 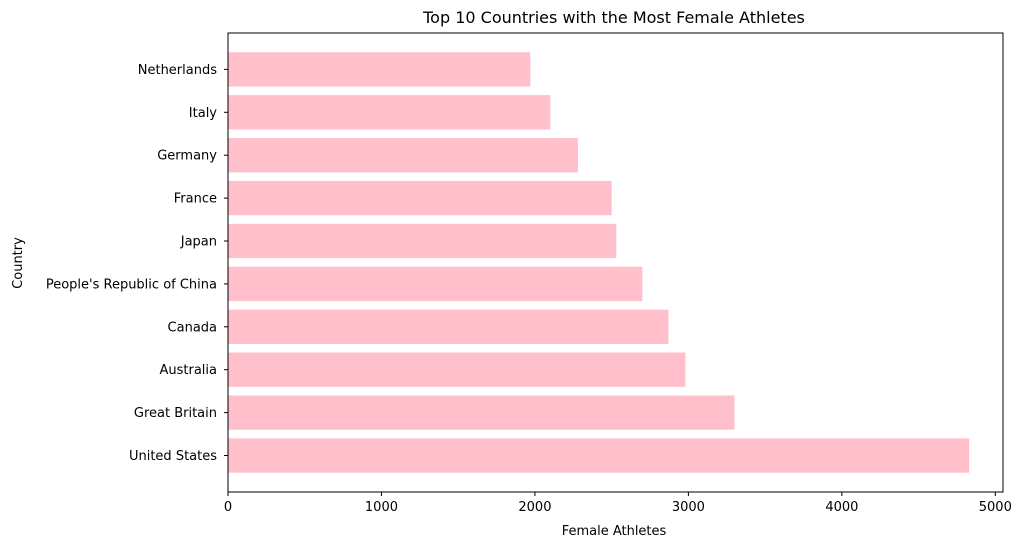 What do you see at coordinates (534, 507) in the screenshot?
I see `x-tick-label: 2000` at bounding box center [534, 507].